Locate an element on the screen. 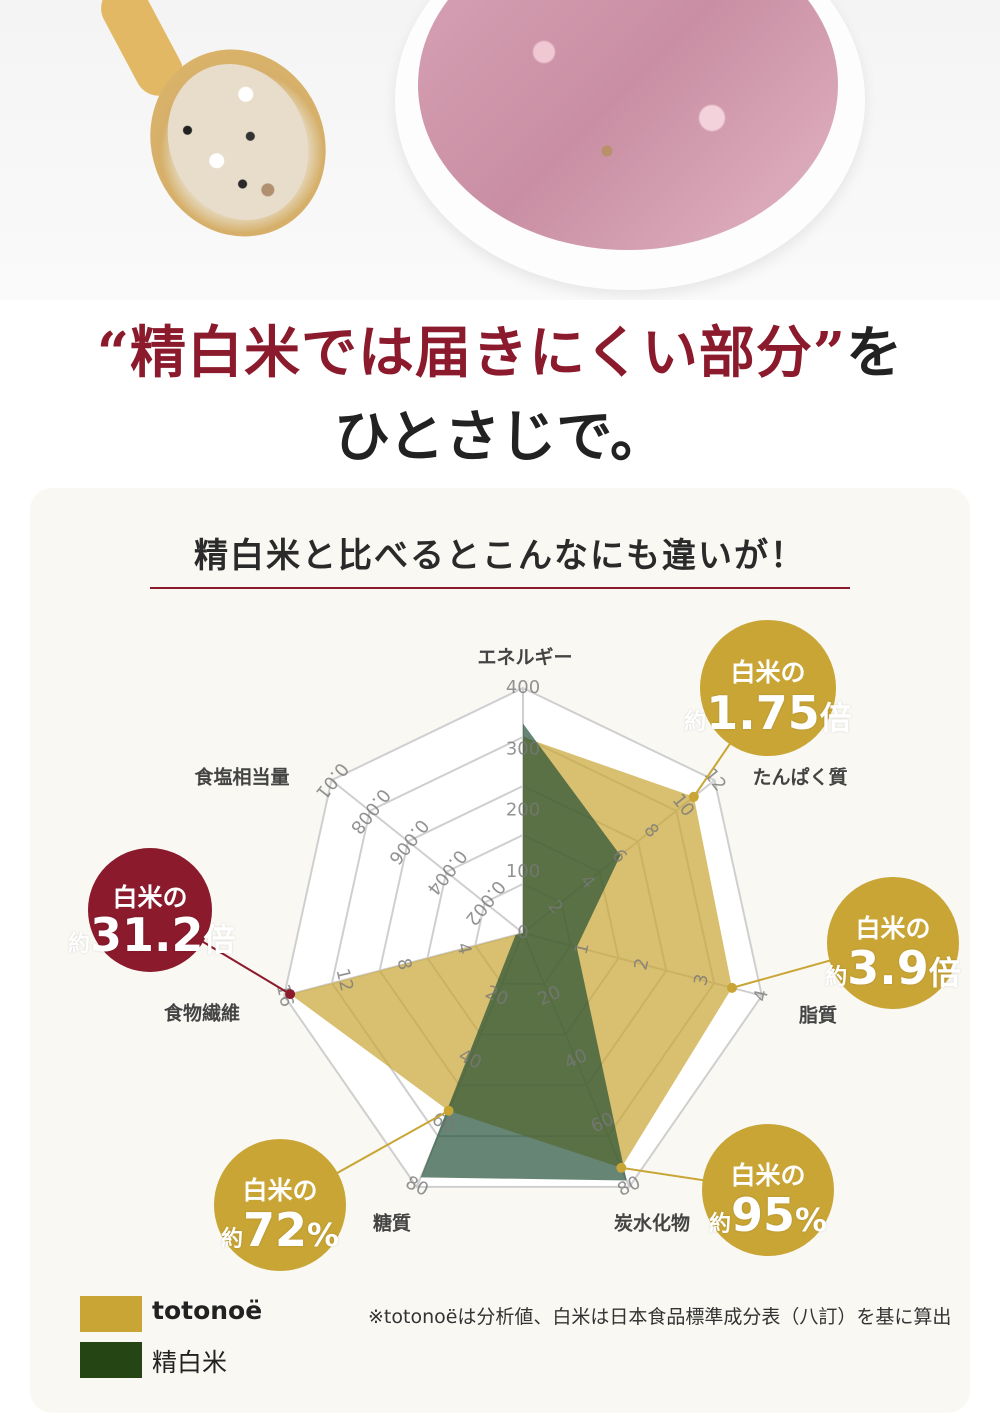 This screenshot has width=1000, height=1418. callout-num: 1.75 is located at coordinates (763, 713).